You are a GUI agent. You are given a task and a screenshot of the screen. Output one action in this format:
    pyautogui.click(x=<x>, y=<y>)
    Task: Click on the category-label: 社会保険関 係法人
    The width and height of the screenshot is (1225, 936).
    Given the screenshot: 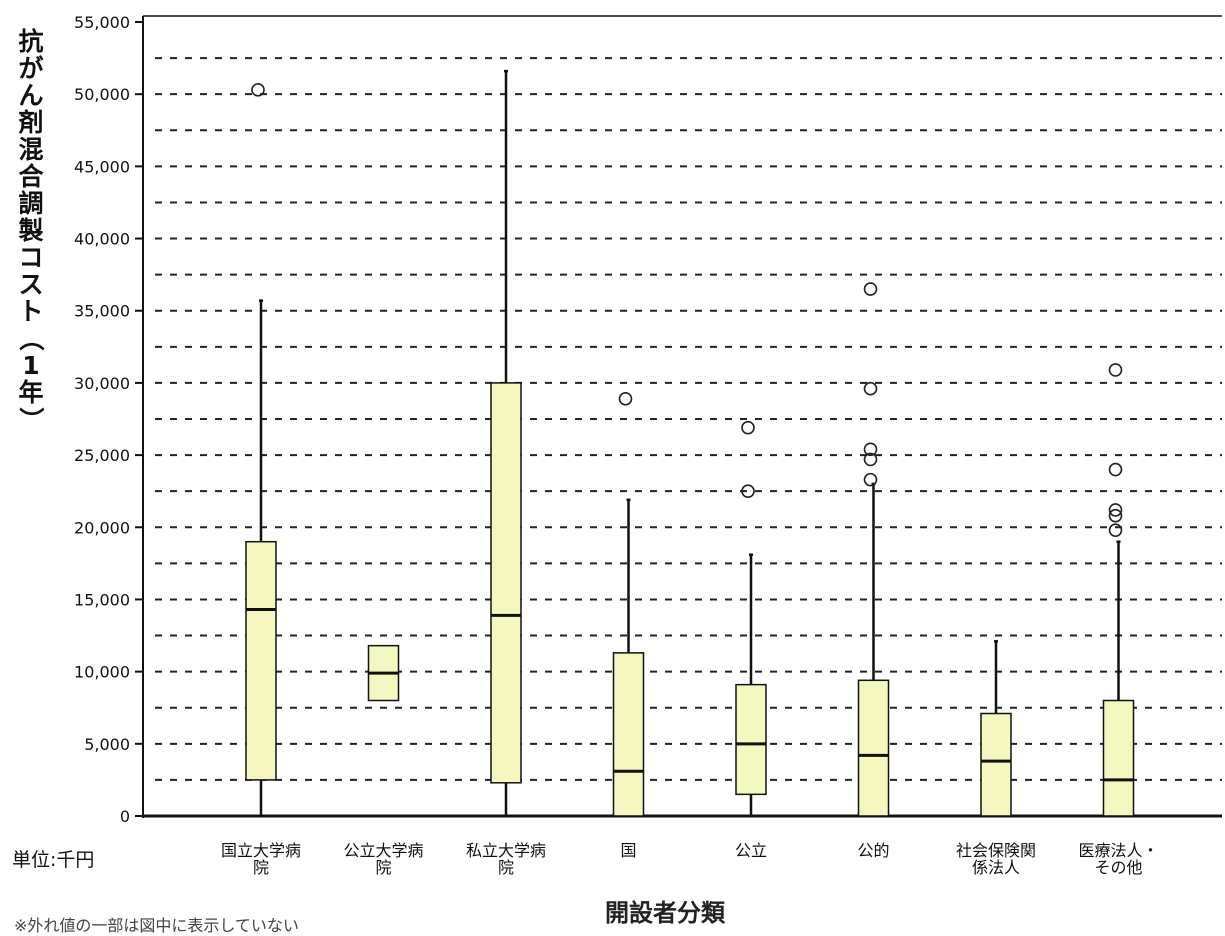 What is the action you would take?
    pyautogui.click(x=996, y=859)
    